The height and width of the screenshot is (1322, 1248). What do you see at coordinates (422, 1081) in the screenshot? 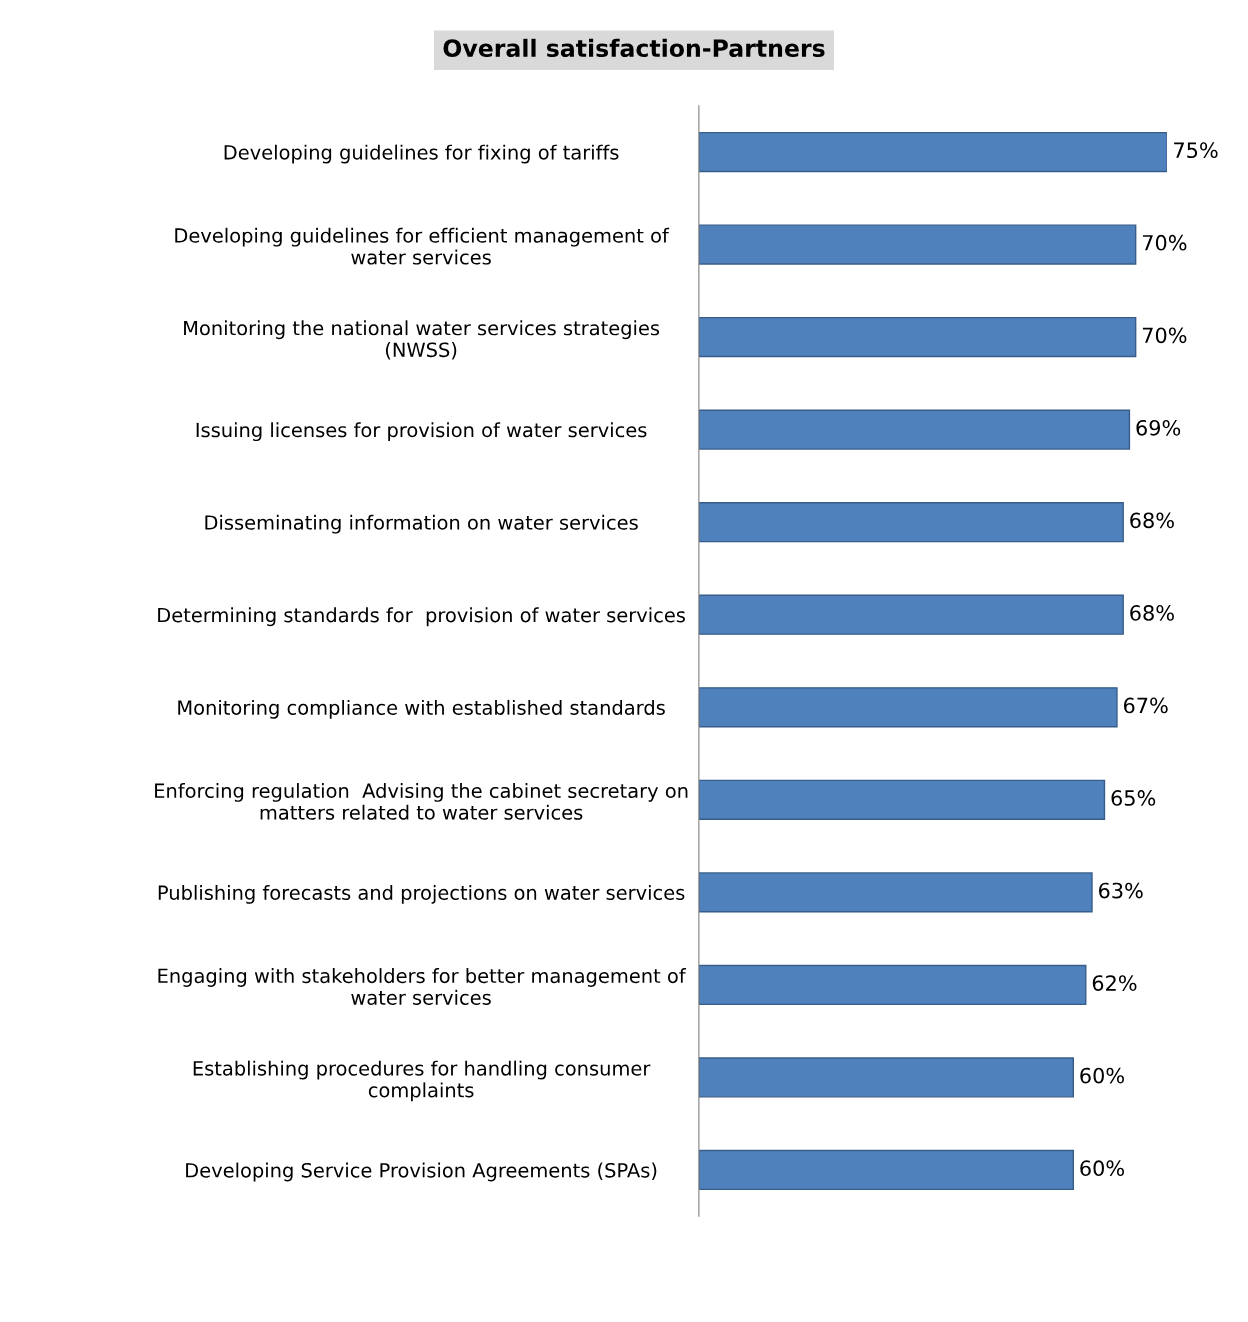
I see `y-tick-label: Establishing procedures for handling consumer complaints` at bounding box center [422, 1081].